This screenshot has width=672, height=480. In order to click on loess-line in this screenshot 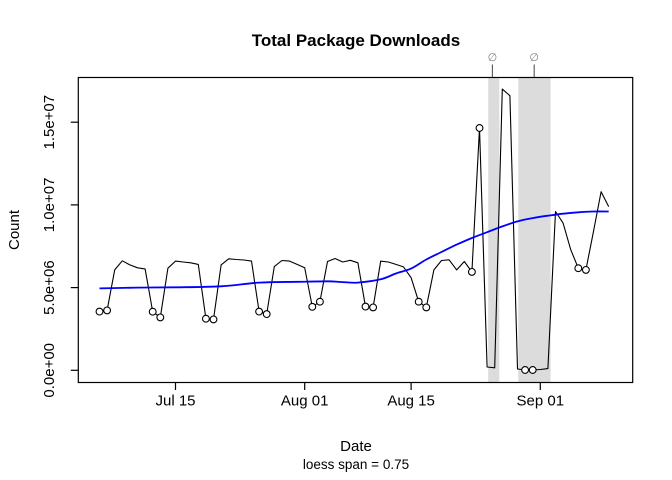, I will do `click(354, 250)`.